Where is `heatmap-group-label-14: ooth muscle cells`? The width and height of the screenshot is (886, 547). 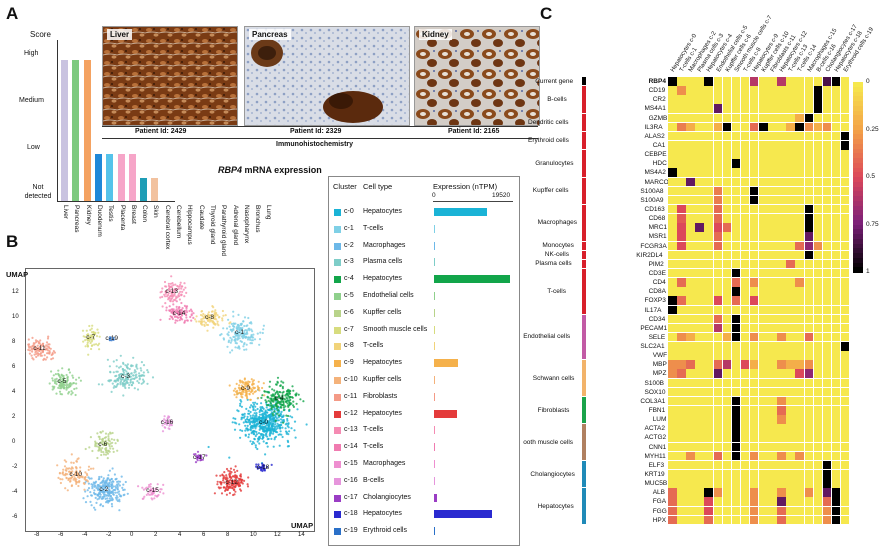
heatmap-group-label-14: ooth muscle cells is located at coordinates (548, 442).